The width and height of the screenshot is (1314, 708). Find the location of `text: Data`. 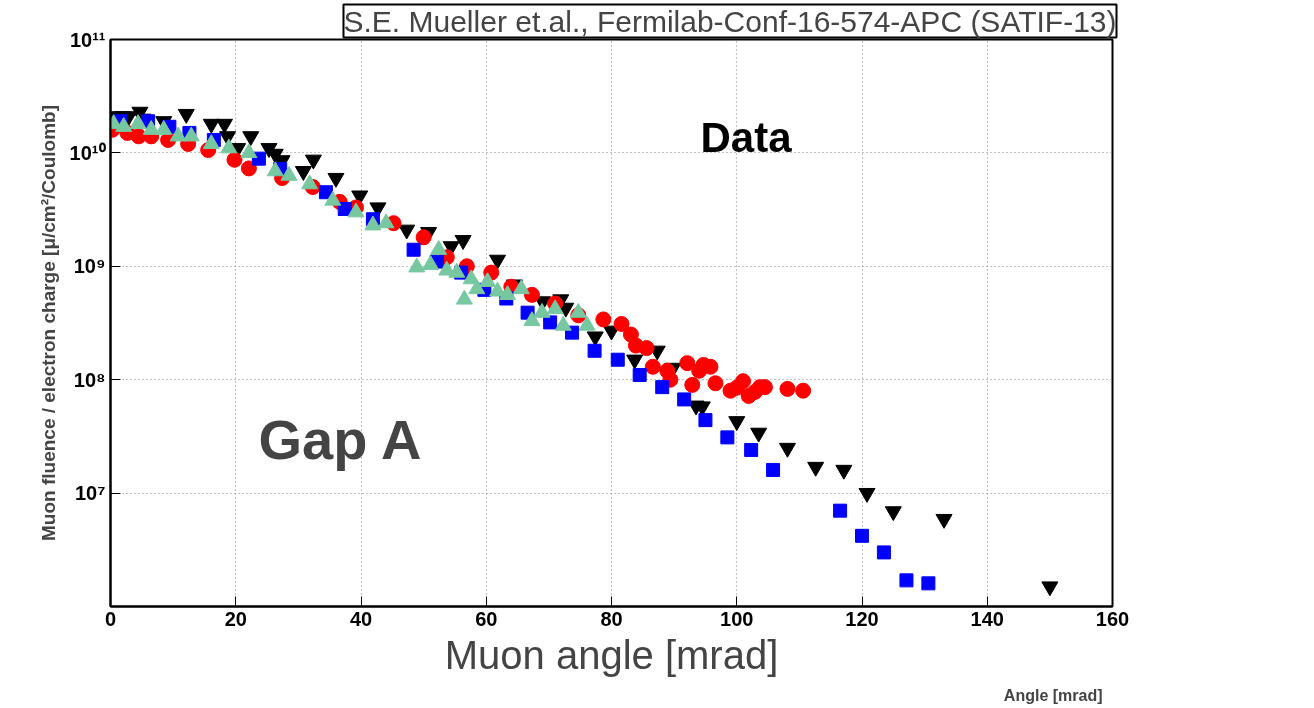

text: Data is located at coordinates (746, 137).